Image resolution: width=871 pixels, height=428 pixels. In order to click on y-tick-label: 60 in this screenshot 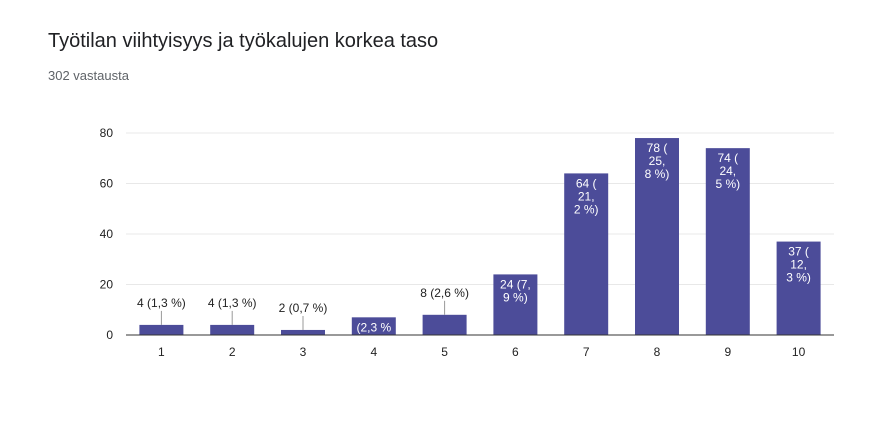, I will do `click(107, 184)`.